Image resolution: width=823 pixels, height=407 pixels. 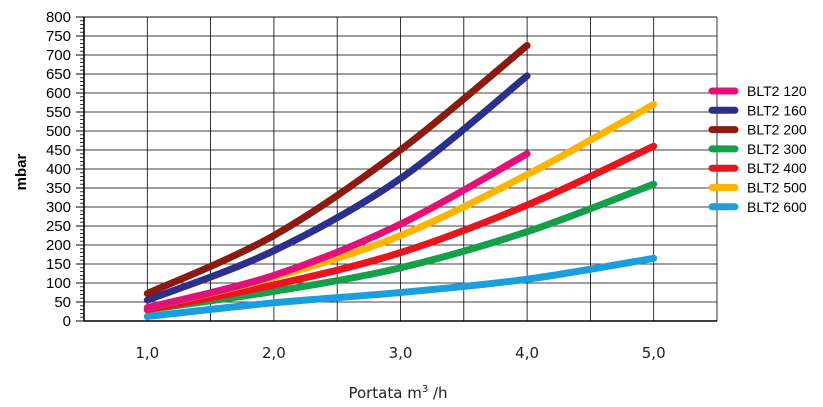 I want to click on x-axis-label: Portata m3 /h, so click(x=397, y=393).